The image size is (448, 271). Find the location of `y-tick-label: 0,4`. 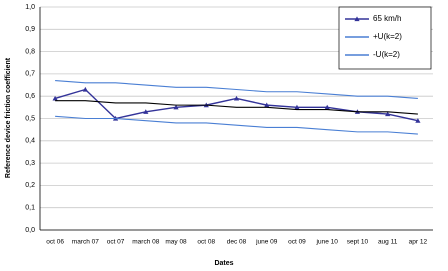

y-tick-label: 0,4 is located at coordinates (30, 141).